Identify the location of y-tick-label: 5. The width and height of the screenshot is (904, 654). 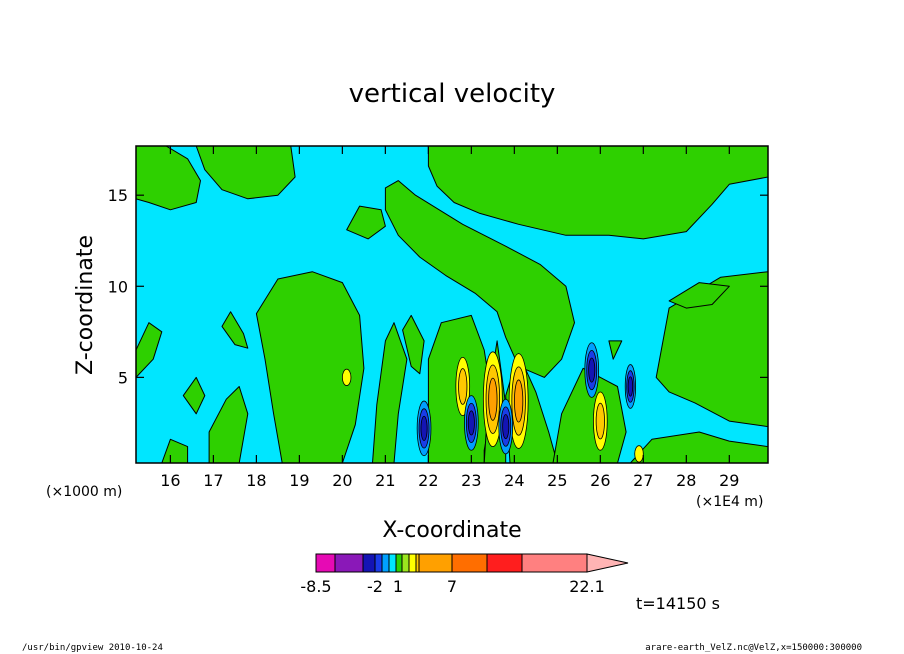
(123, 377).